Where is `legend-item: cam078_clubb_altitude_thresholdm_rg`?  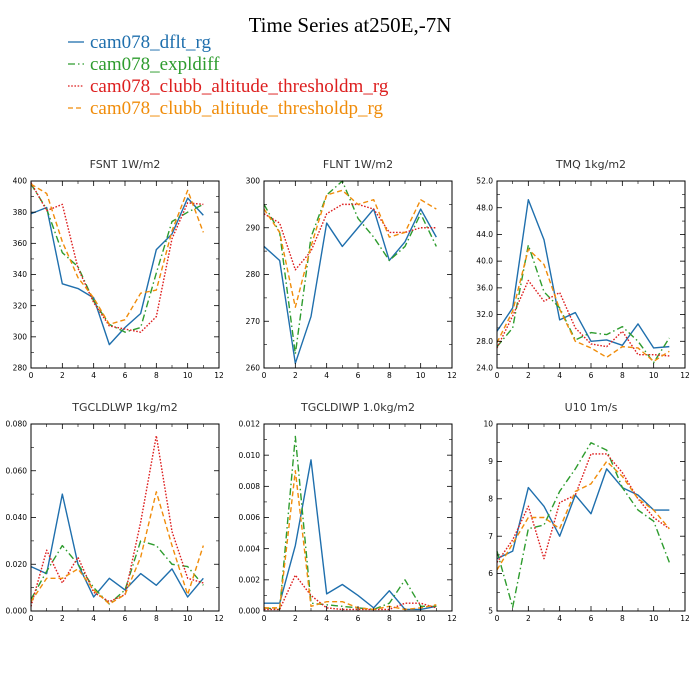 legend-item: cam078_clubb_altitude_thresholdm_rg is located at coordinates (228, 86).